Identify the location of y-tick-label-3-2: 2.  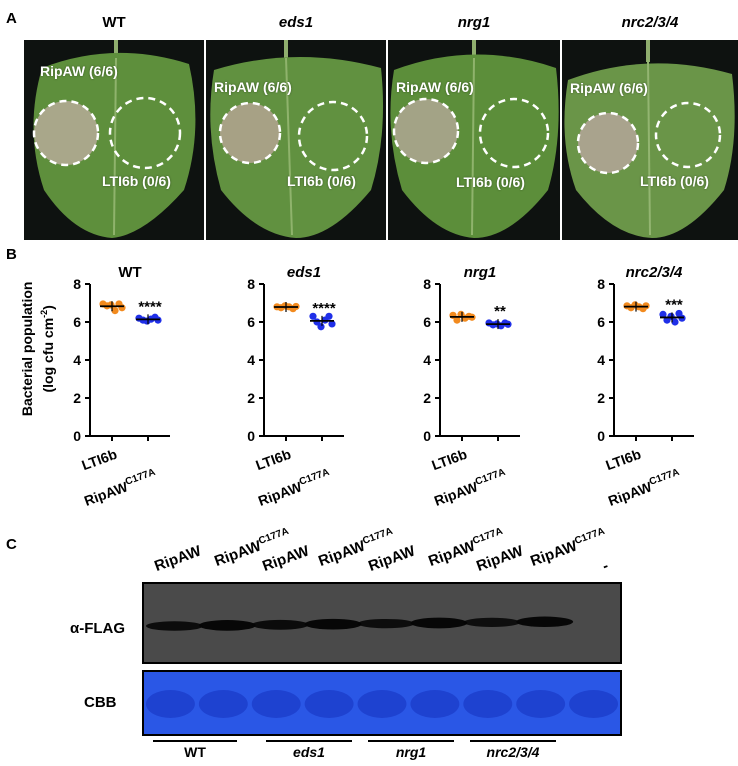
(601, 398).